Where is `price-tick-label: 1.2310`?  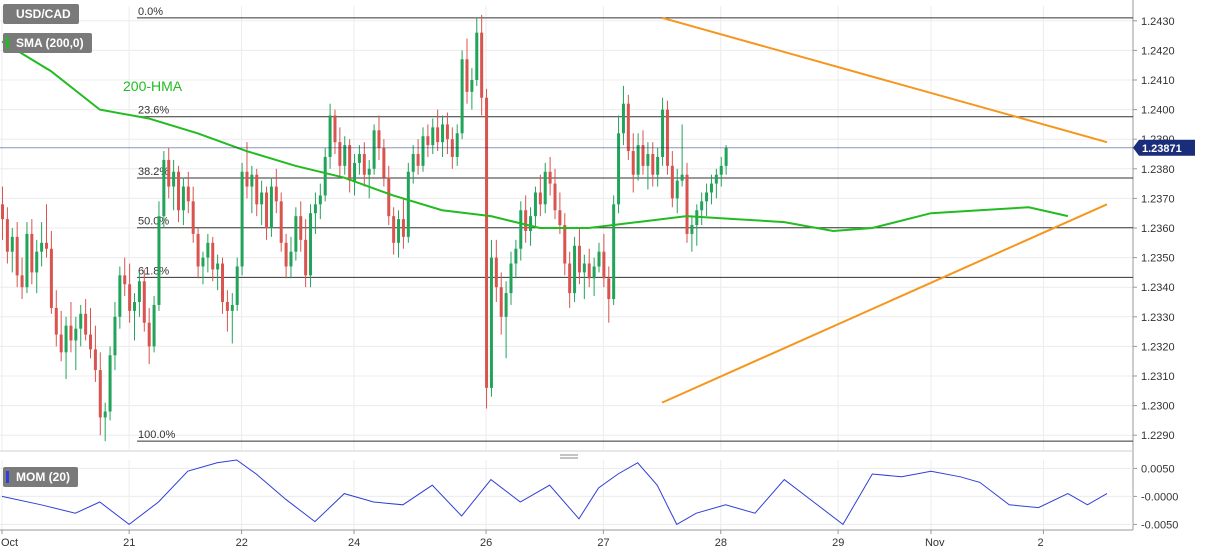 price-tick-label: 1.2310 is located at coordinates (1158, 377).